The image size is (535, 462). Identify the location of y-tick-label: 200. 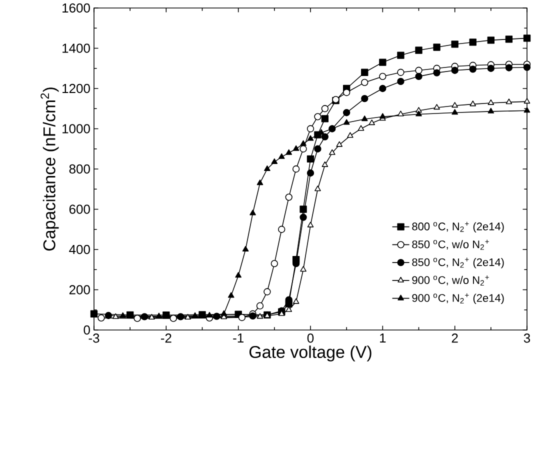
(79, 289).